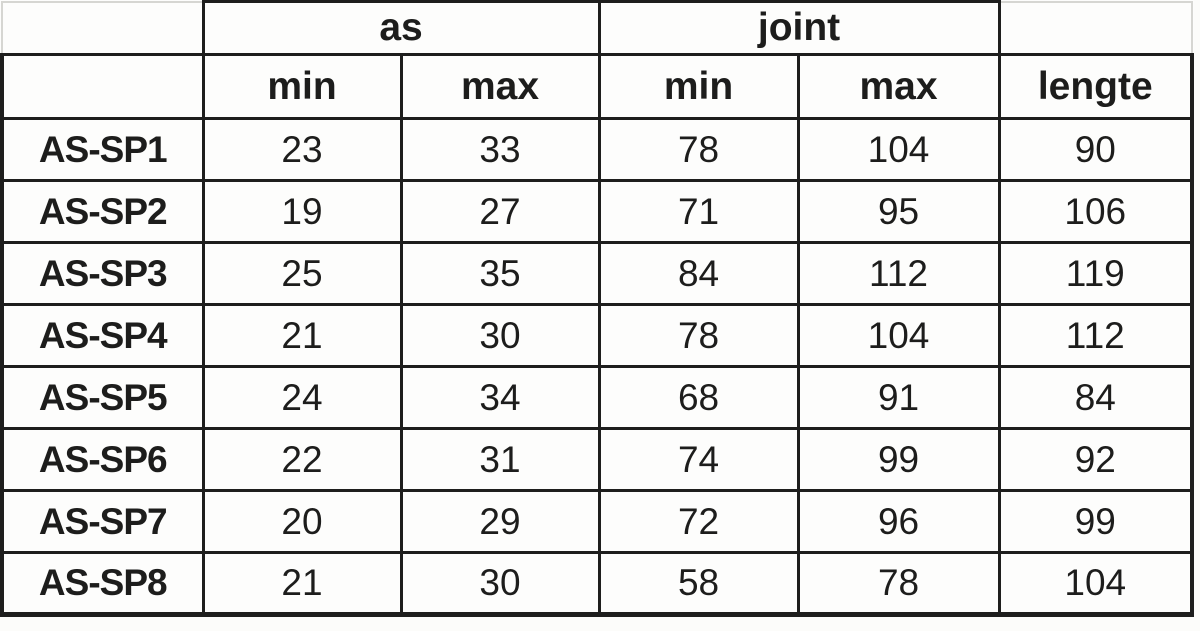 This screenshot has height=631, width=1200. What do you see at coordinates (1096, 584) in the screenshot?
I see `cell-lengte: 104` at bounding box center [1096, 584].